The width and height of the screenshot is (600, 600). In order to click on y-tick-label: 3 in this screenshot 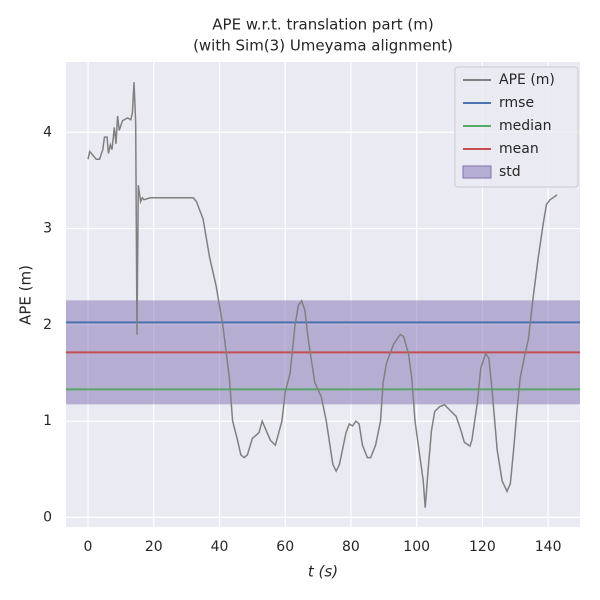, I will do `click(47, 229)`.